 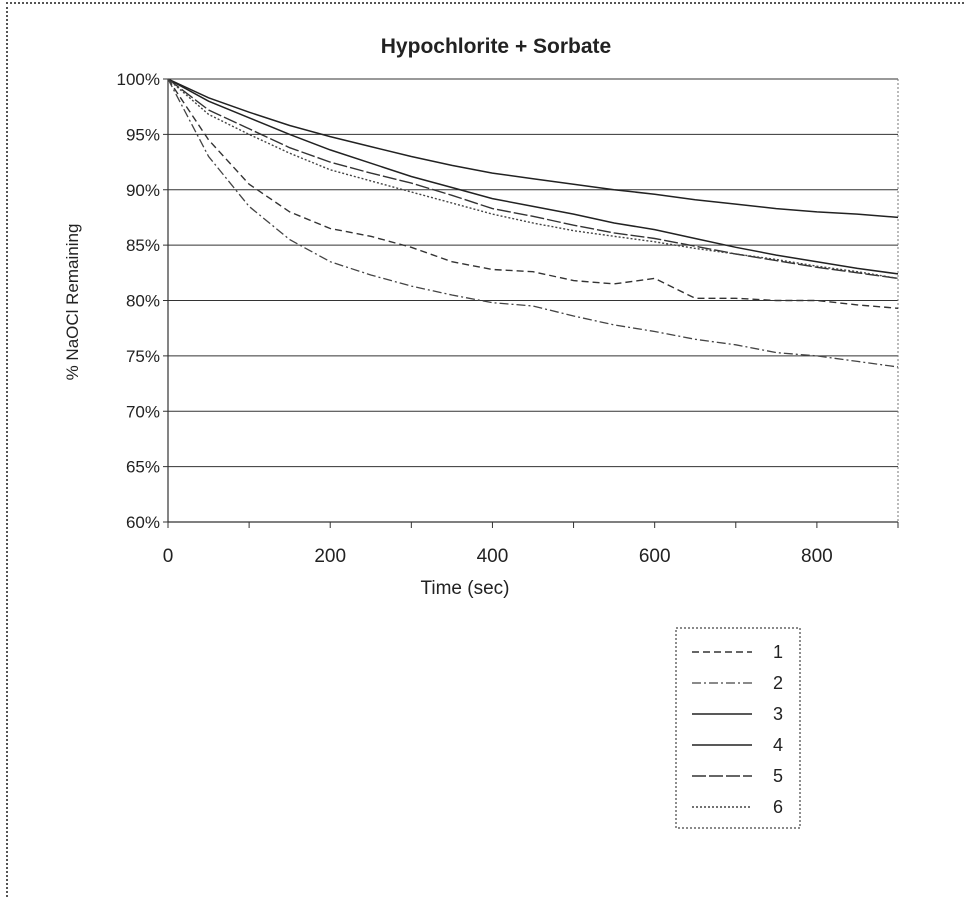 I want to click on legend: 1 2 3 4 5 6, so click(x=738, y=728).